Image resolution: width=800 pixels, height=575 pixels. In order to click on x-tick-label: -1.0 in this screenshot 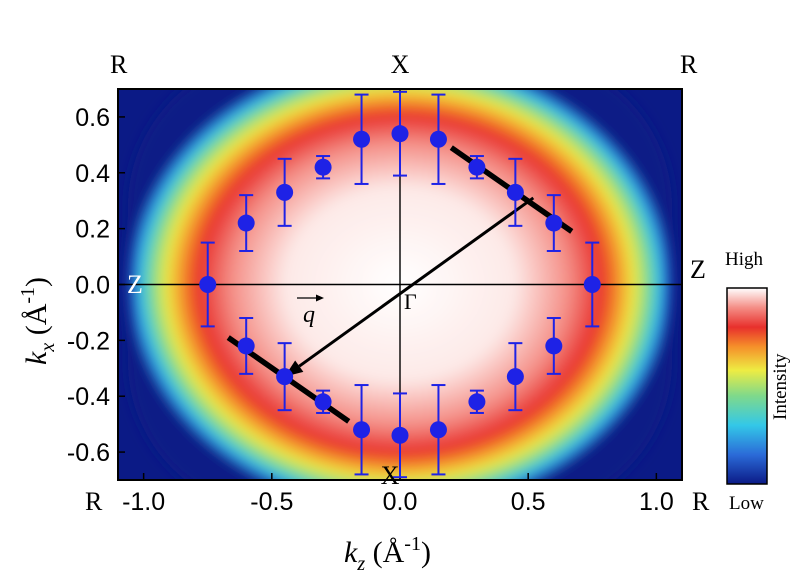, I will do `click(143, 502)`.